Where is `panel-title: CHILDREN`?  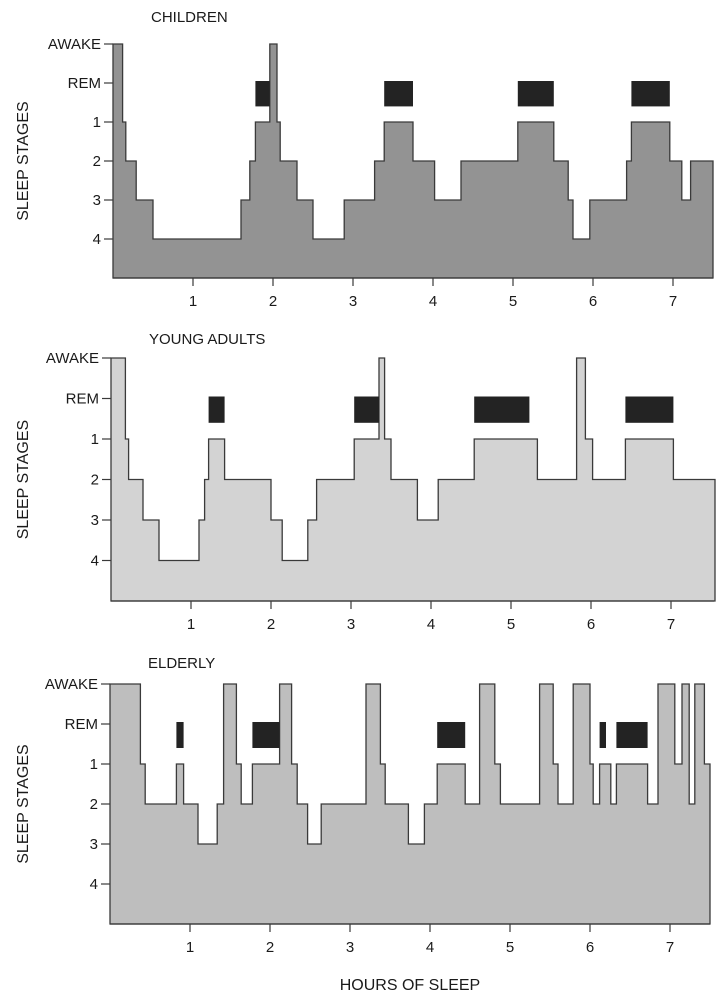
panel-title: CHILDREN is located at coordinates (189, 17).